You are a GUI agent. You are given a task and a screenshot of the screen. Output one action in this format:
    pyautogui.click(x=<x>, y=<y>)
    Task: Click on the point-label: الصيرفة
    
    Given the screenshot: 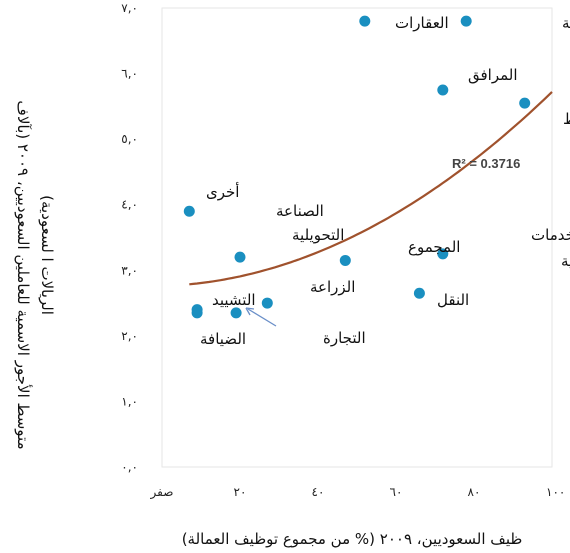 What is the action you would take?
    pyautogui.click(x=566, y=23)
    